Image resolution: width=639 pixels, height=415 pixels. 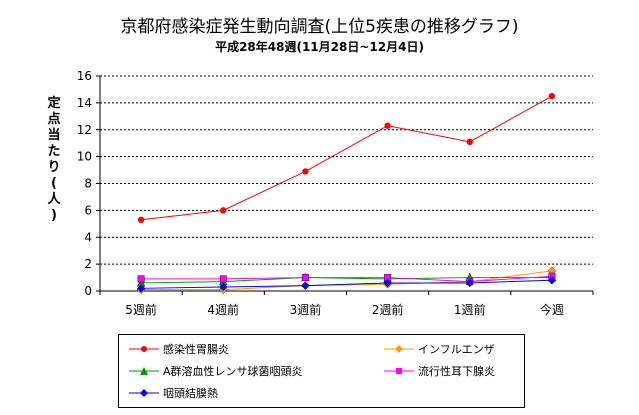 I want to click on x-tick-label: 3週前, so click(x=306, y=309).